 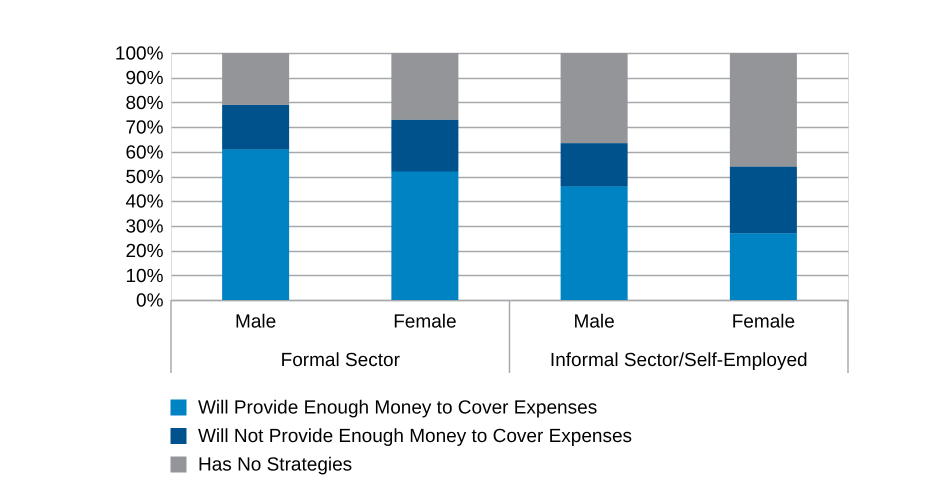 I want to click on text: Informal Sector/Self-Employed, so click(x=679, y=360).